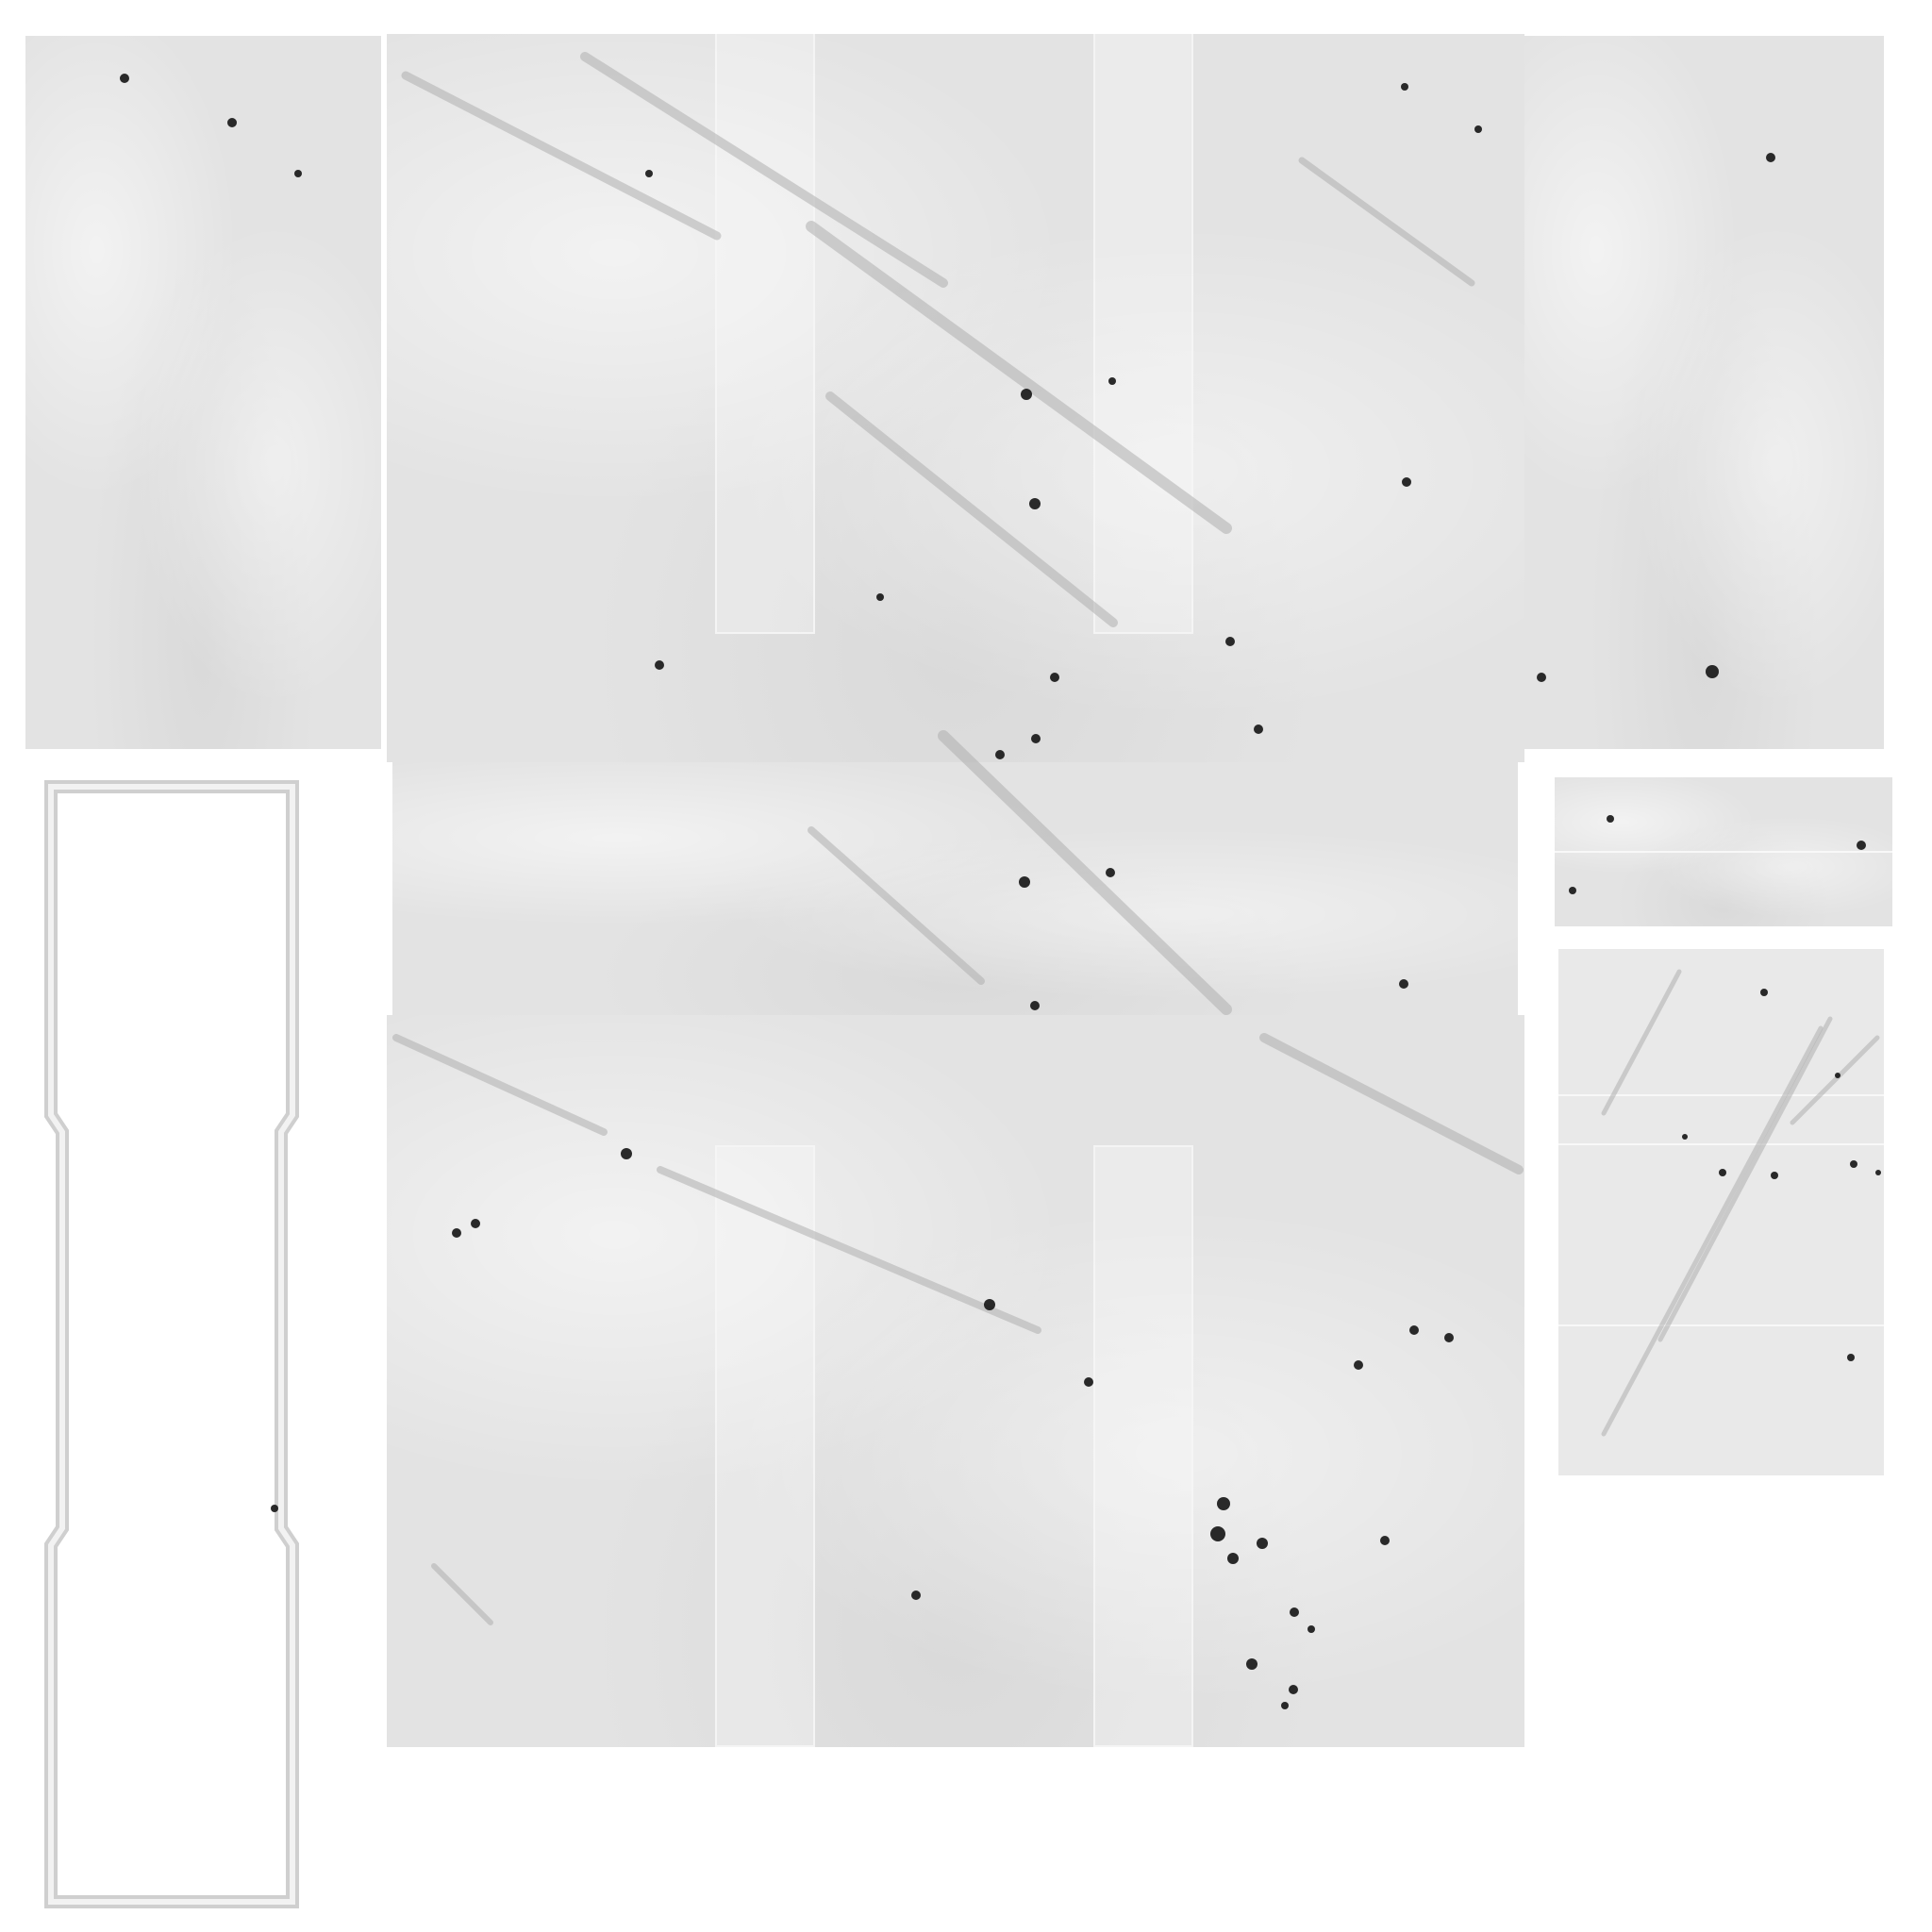  I want to click on uv-seam-top-center-left, so click(765, 334).